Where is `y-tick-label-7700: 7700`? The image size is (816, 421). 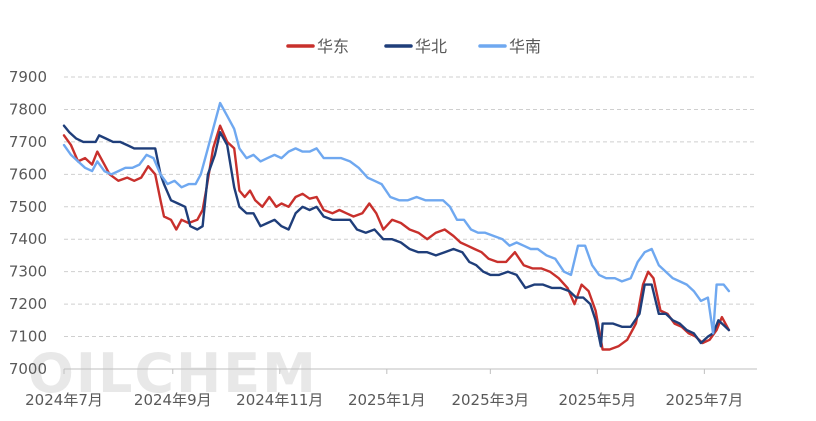 y-tick-label-7700: 7700 is located at coordinates (28, 142).